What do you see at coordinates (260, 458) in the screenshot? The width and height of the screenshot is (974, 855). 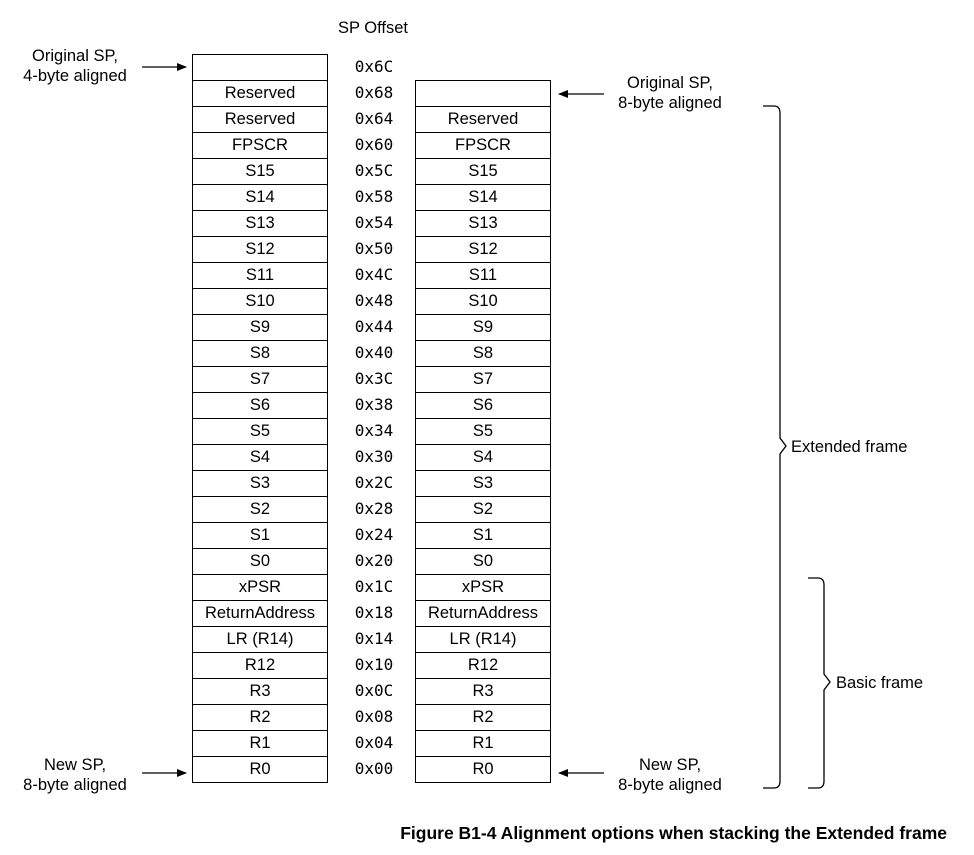 I see `left-stack-cell-s4: S4` at bounding box center [260, 458].